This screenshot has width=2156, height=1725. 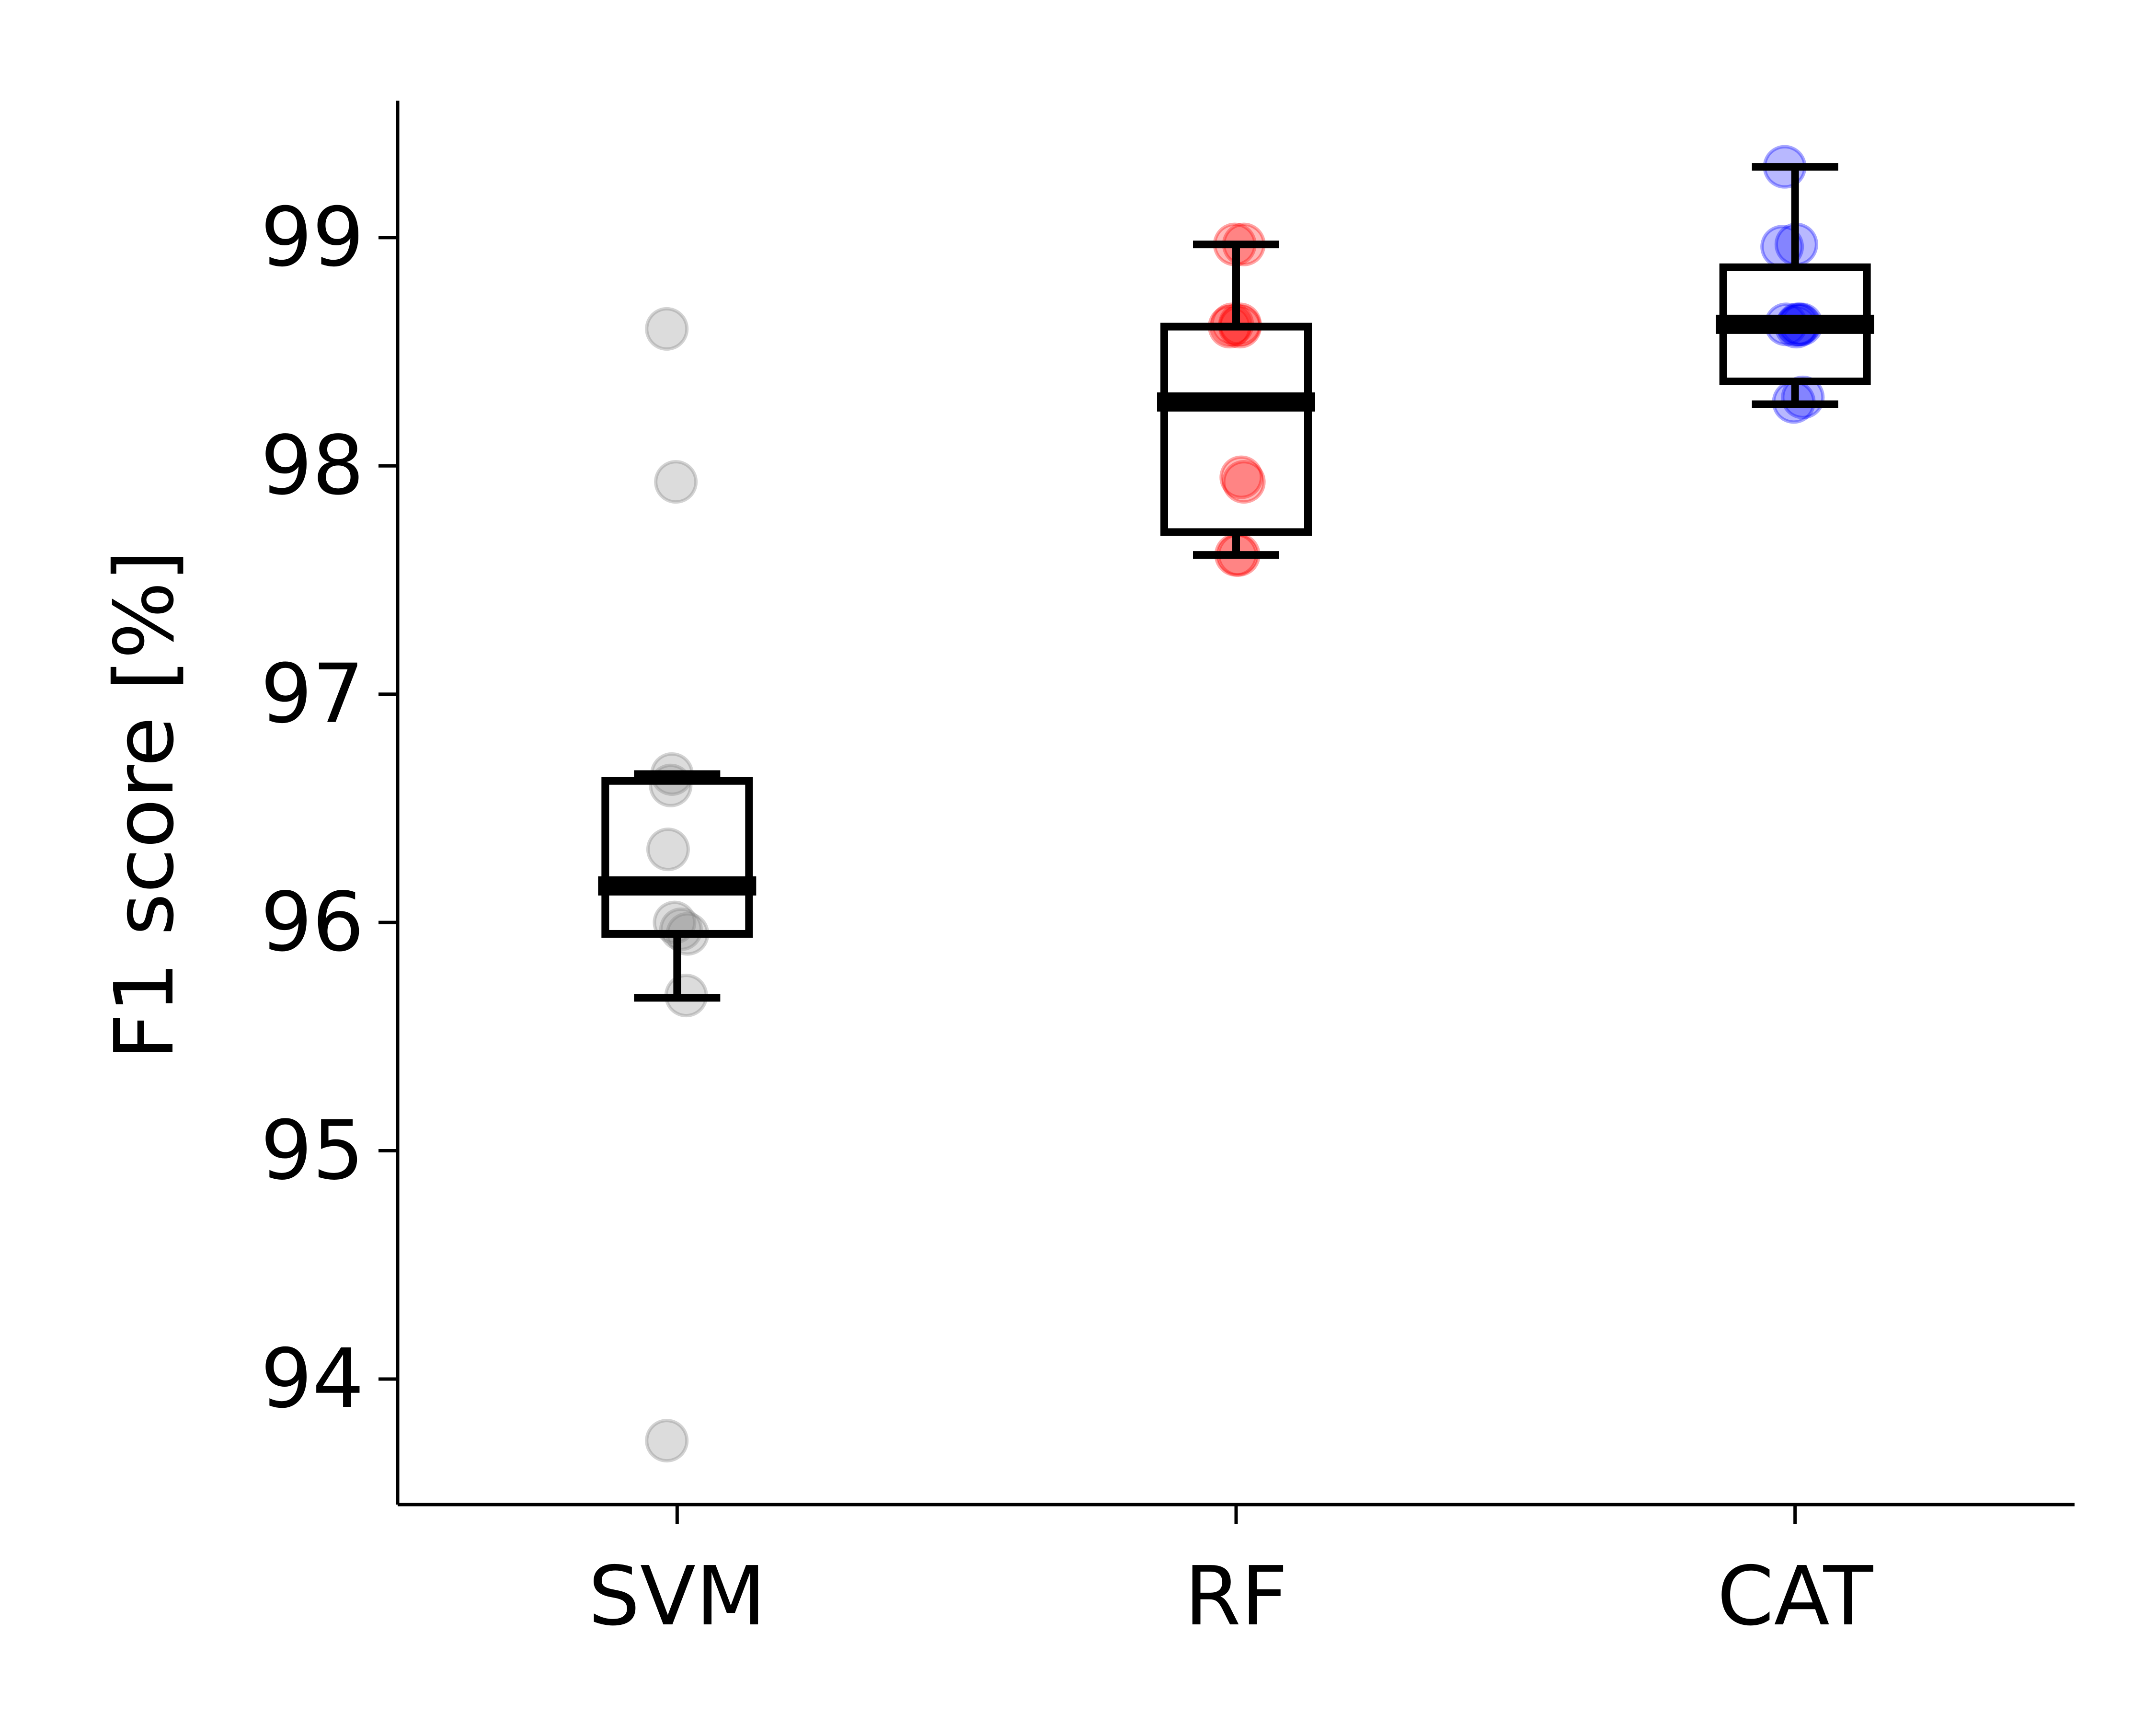 I want to click on x-tick-label: CAT, so click(x=1795, y=1596).